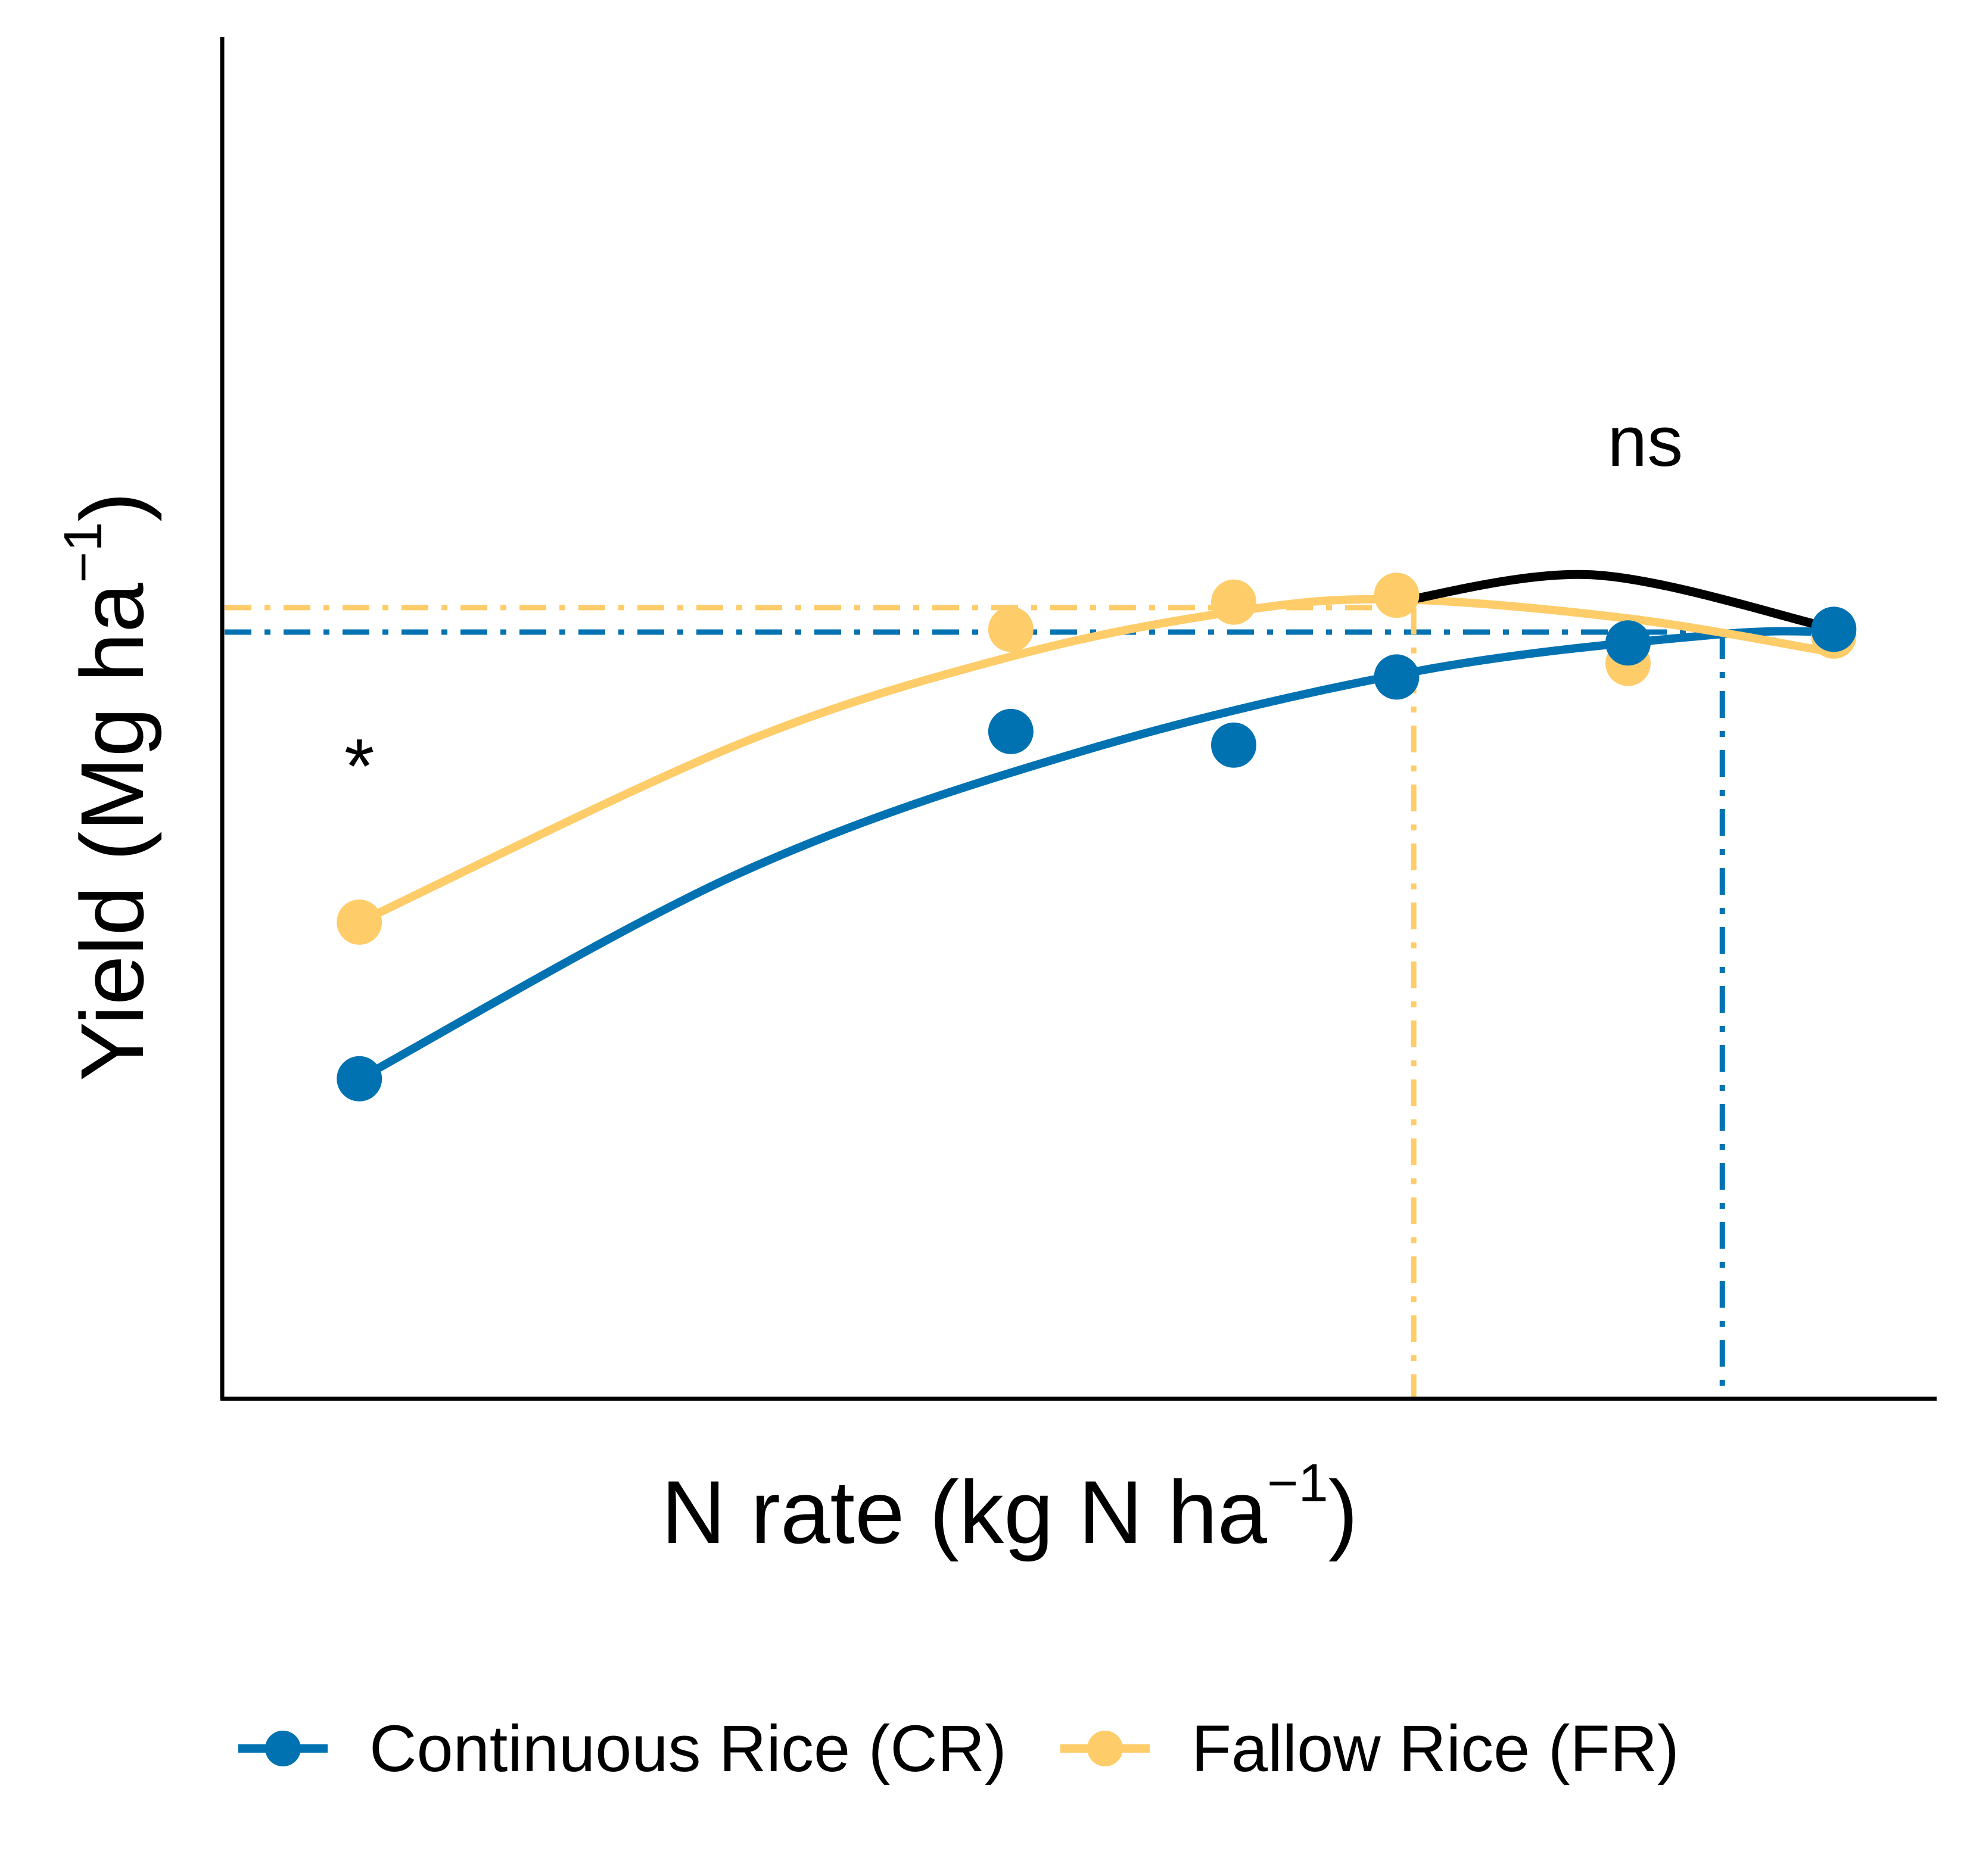  I want to click on y-axis-label: Yield (Mg ha−1), so click(108, 786).